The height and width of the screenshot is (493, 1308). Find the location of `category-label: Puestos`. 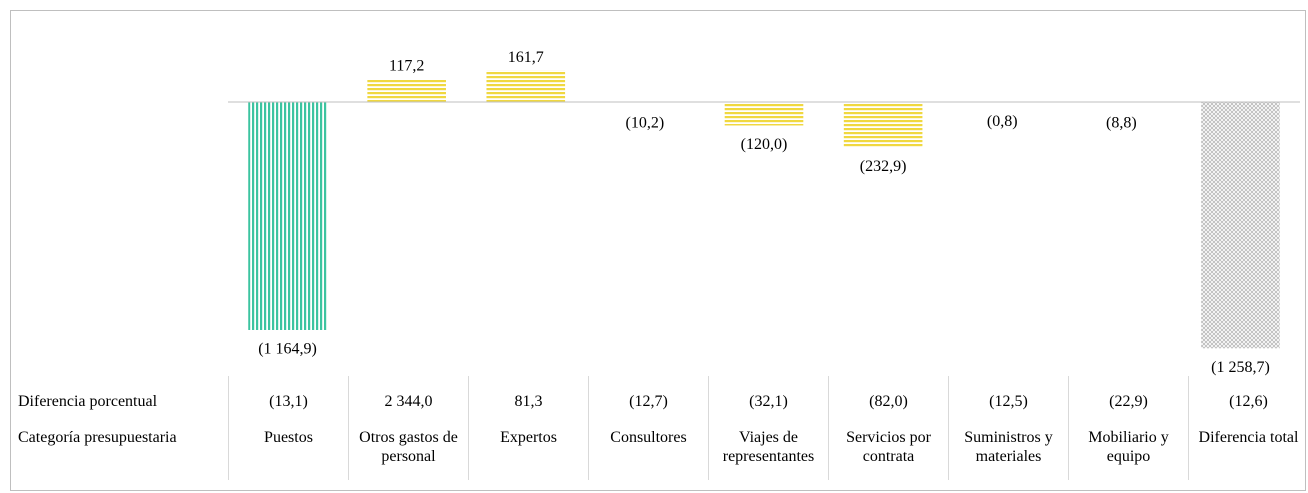

category-label: Puestos is located at coordinates (288, 454).